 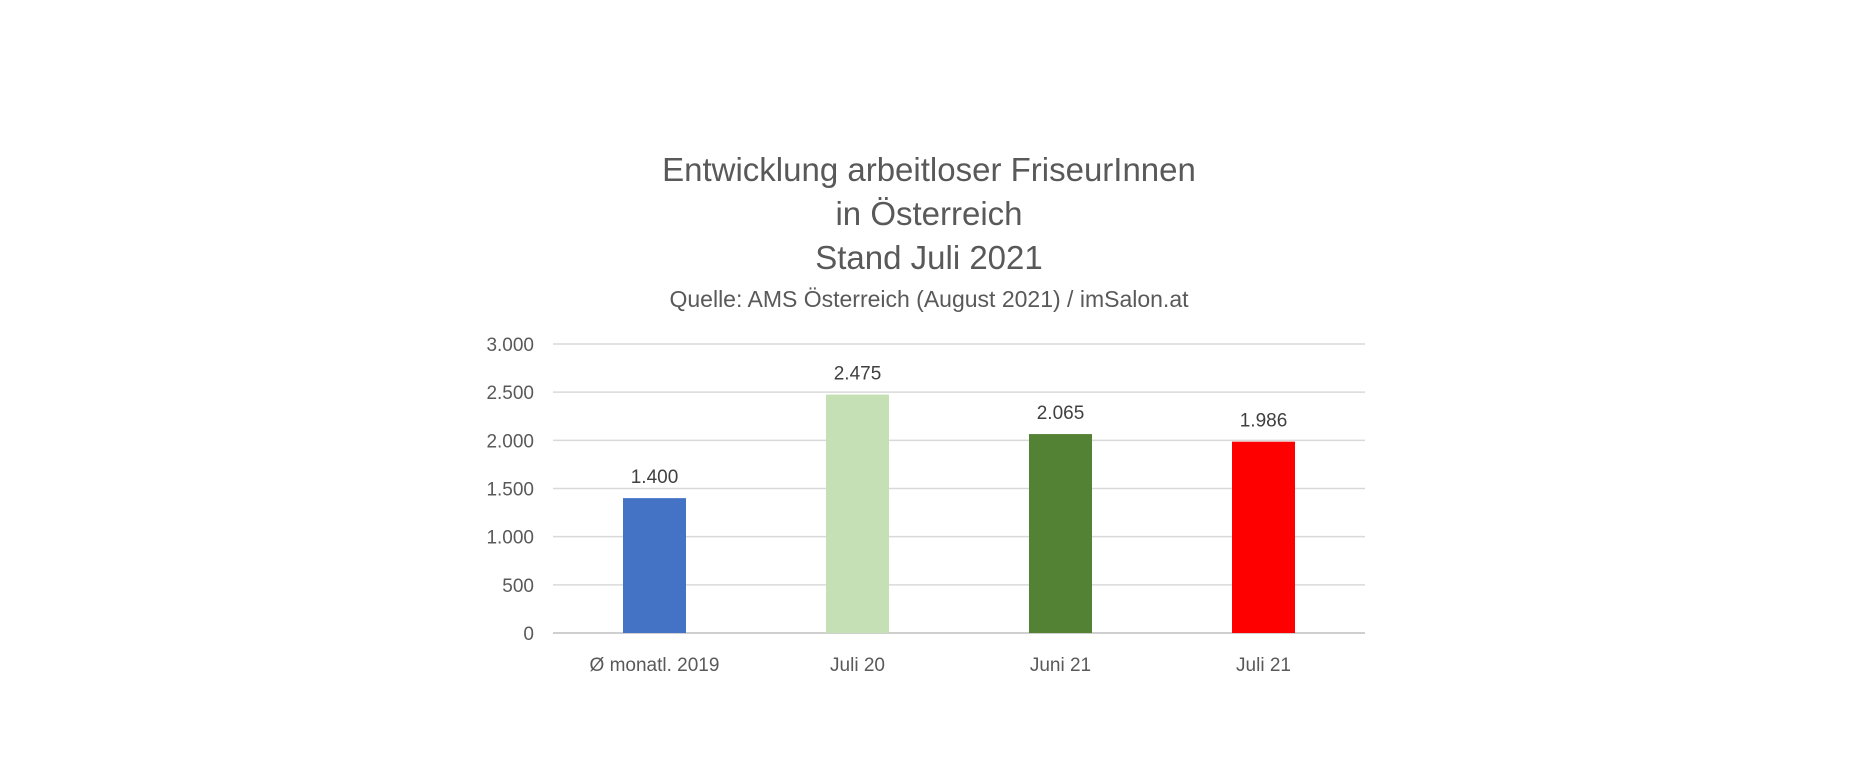 I want to click on y-axis-tick-labels: 0 500 1.000 1.500 2.000 2.500 3.000, so click(x=510, y=490).